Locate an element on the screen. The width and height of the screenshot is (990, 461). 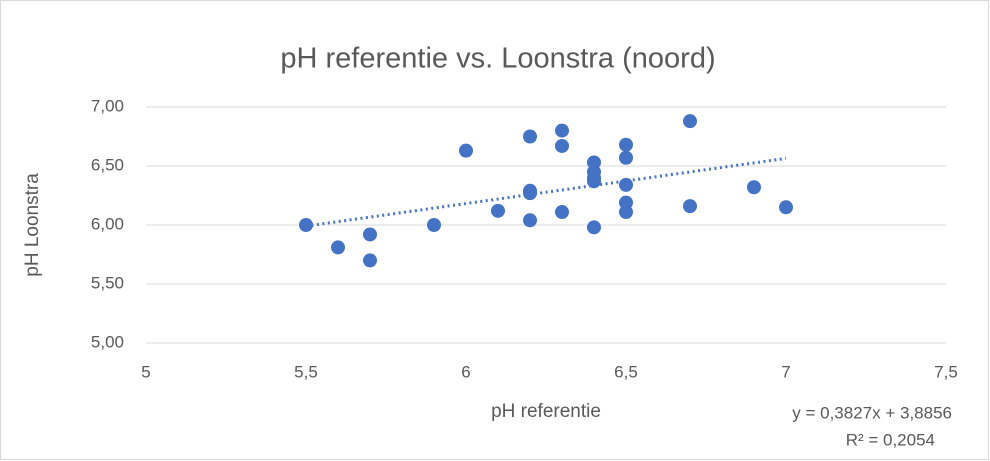
x-tick-label: 5 is located at coordinates (145, 371).